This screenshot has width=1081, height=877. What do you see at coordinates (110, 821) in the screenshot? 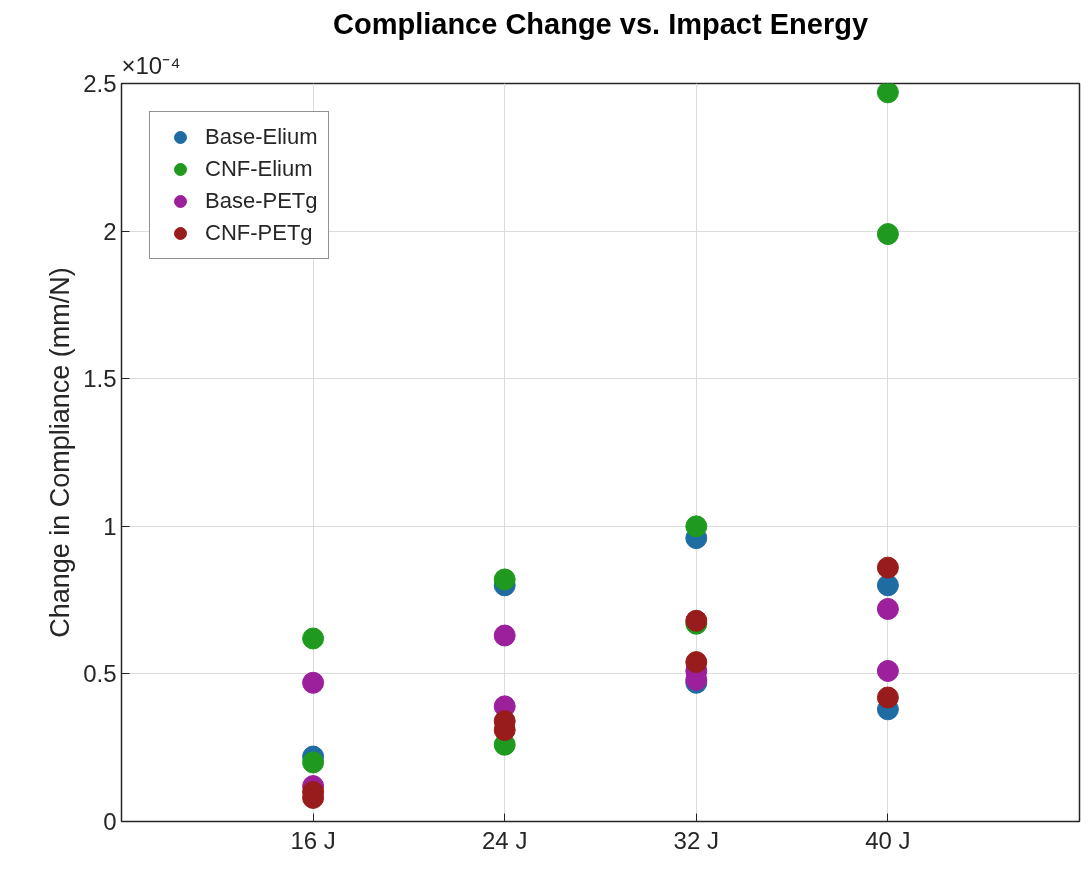
I see `y-tick-label: 0` at bounding box center [110, 821].